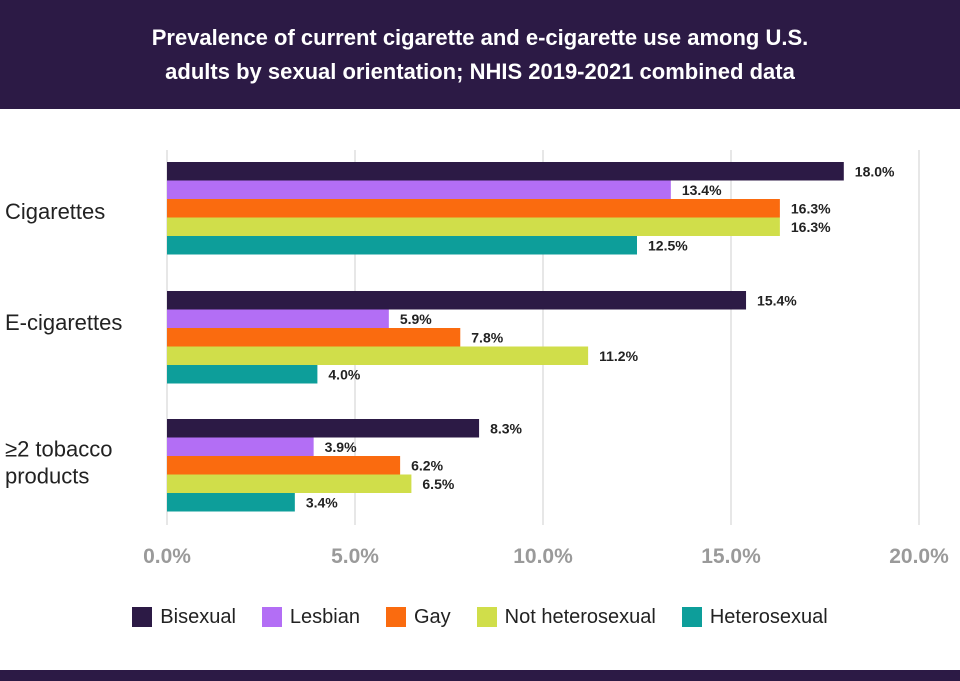 The height and width of the screenshot is (681, 960). Describe the element at coordinates (702, 190) in the screenshot. I see `data-label: 13.4%` at that location.